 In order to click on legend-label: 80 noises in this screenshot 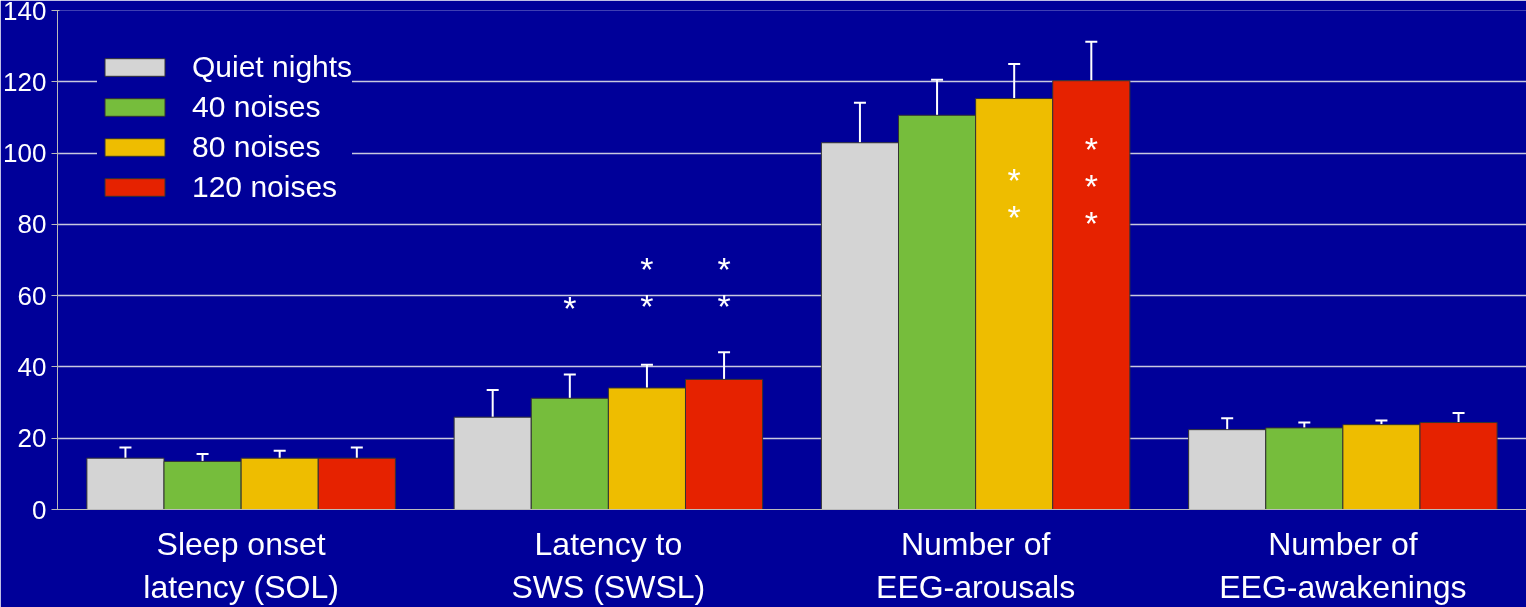, I will do `click(256, 147)`.